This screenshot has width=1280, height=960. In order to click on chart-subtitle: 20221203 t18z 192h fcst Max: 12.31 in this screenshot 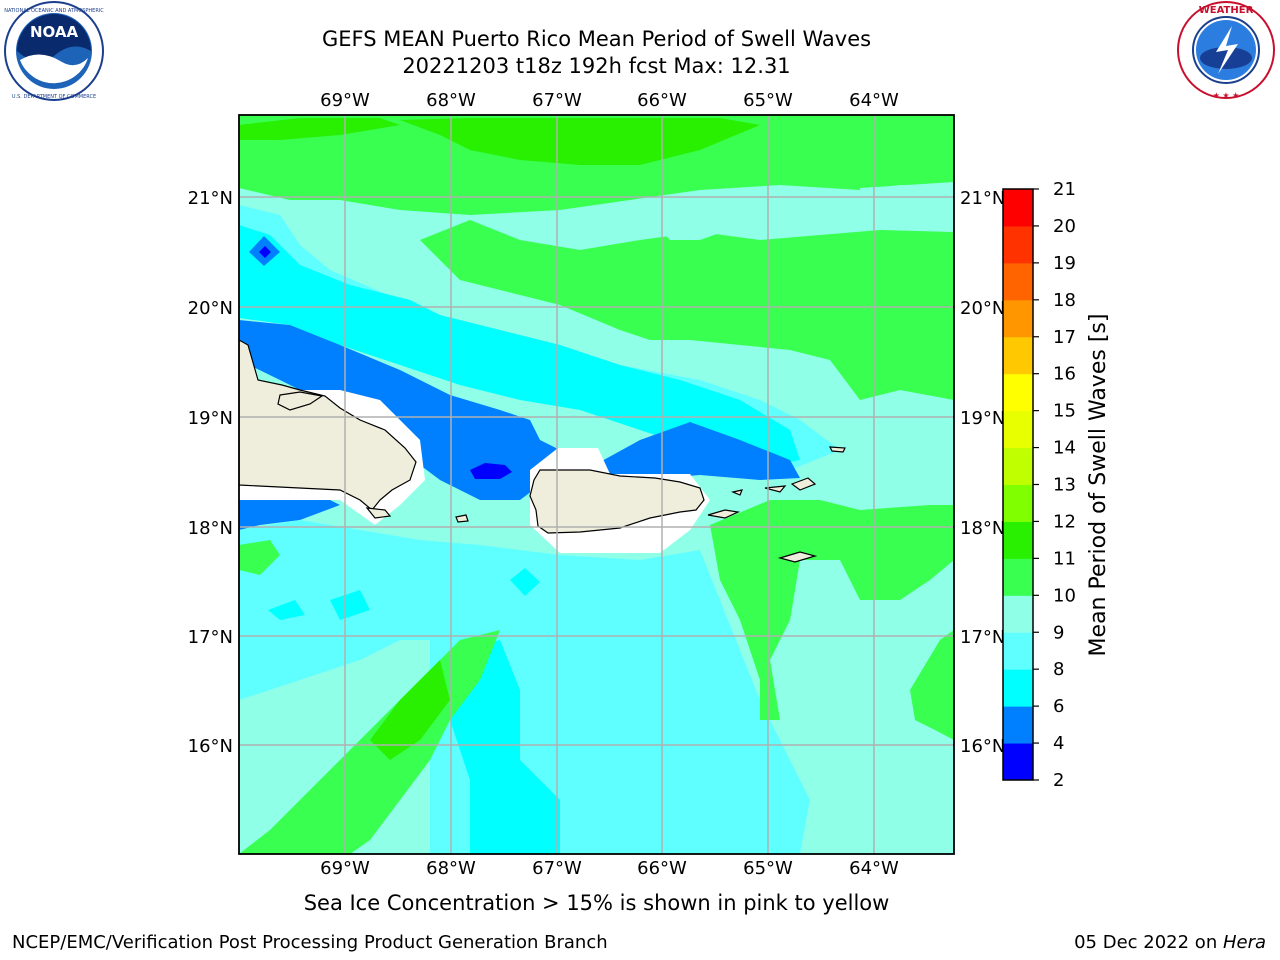, I will do `click(596, 66)`.